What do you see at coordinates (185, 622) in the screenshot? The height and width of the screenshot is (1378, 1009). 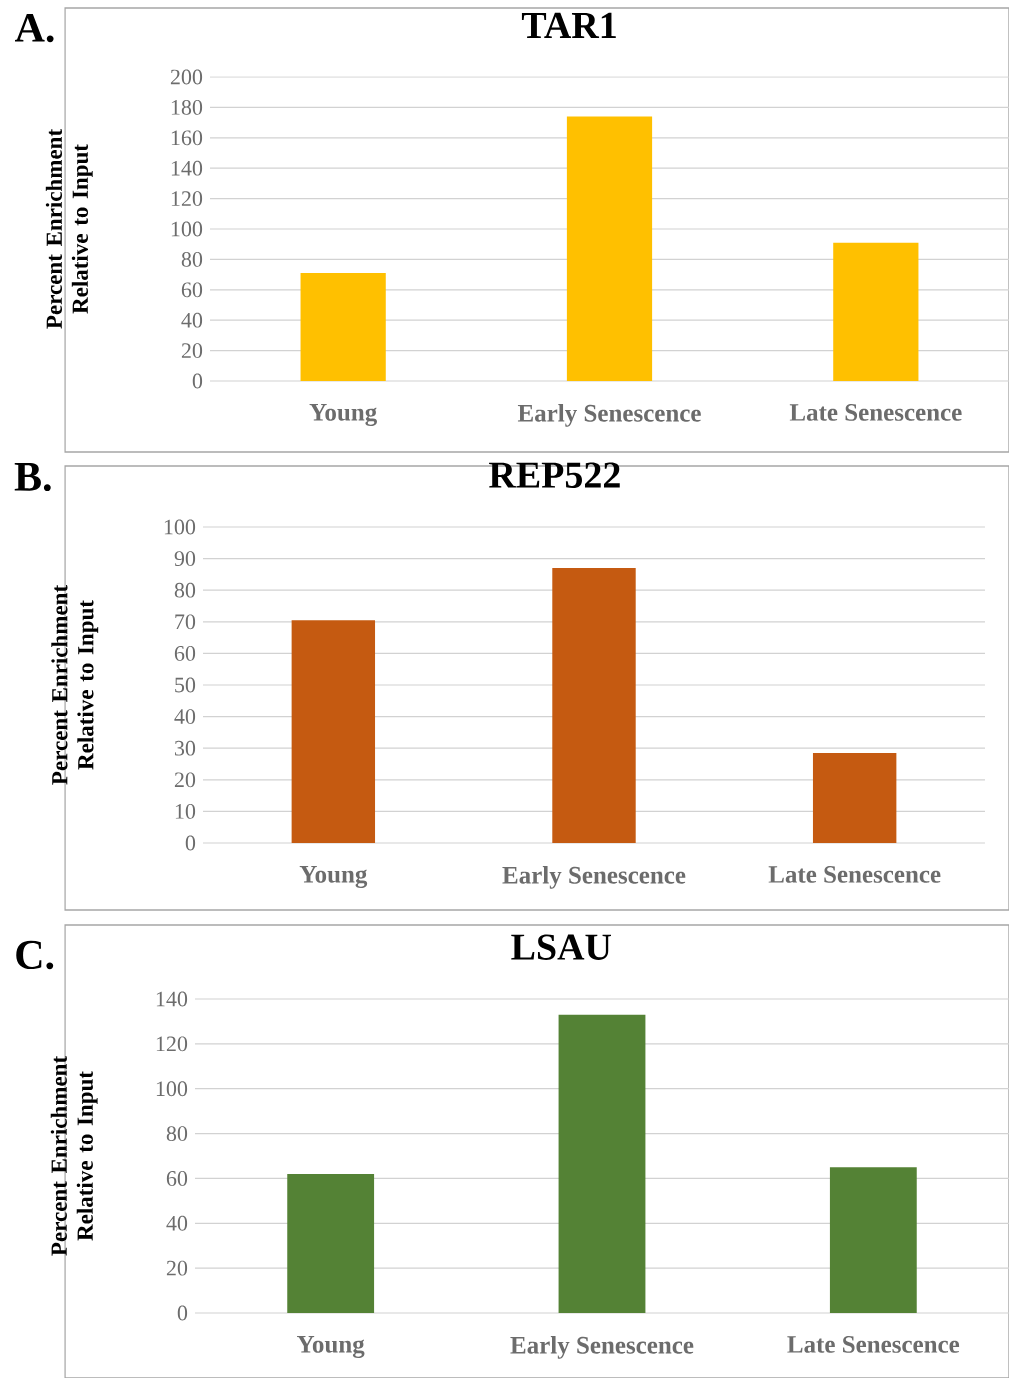 I see `y-tick-label: 70` at bounding box center [185, 622].